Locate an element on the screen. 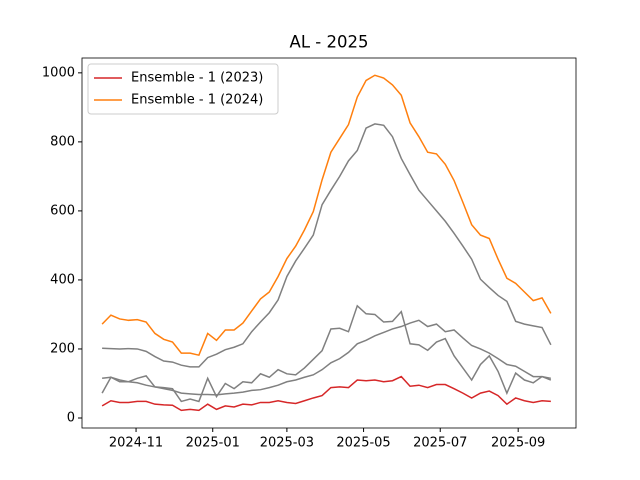  x-tick-label: 2025-01 is located at coordinates (213, 443).